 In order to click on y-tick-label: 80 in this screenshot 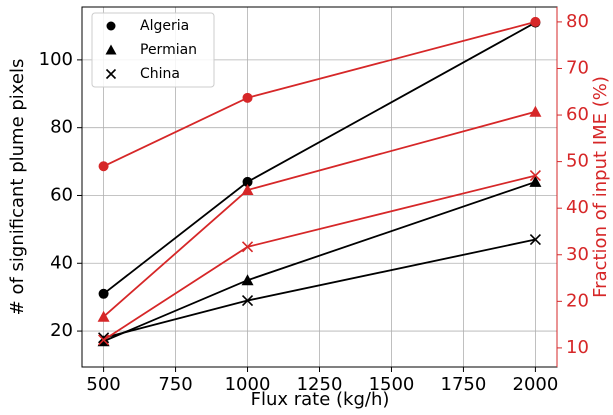, I will do `click(61, 127)`.